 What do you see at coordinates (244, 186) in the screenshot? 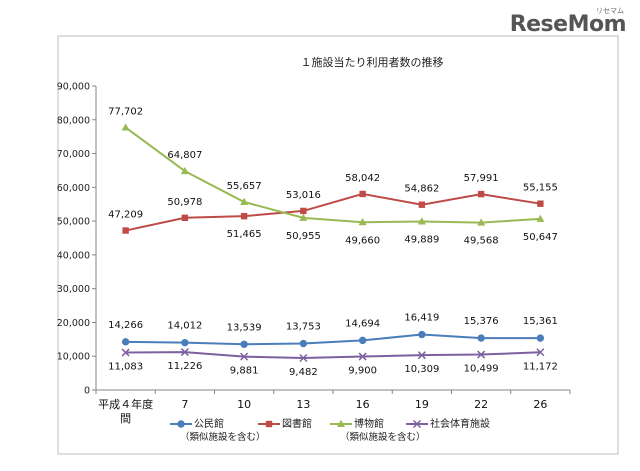
I see `data-label: 55,657` at bounding box center [244, 186].